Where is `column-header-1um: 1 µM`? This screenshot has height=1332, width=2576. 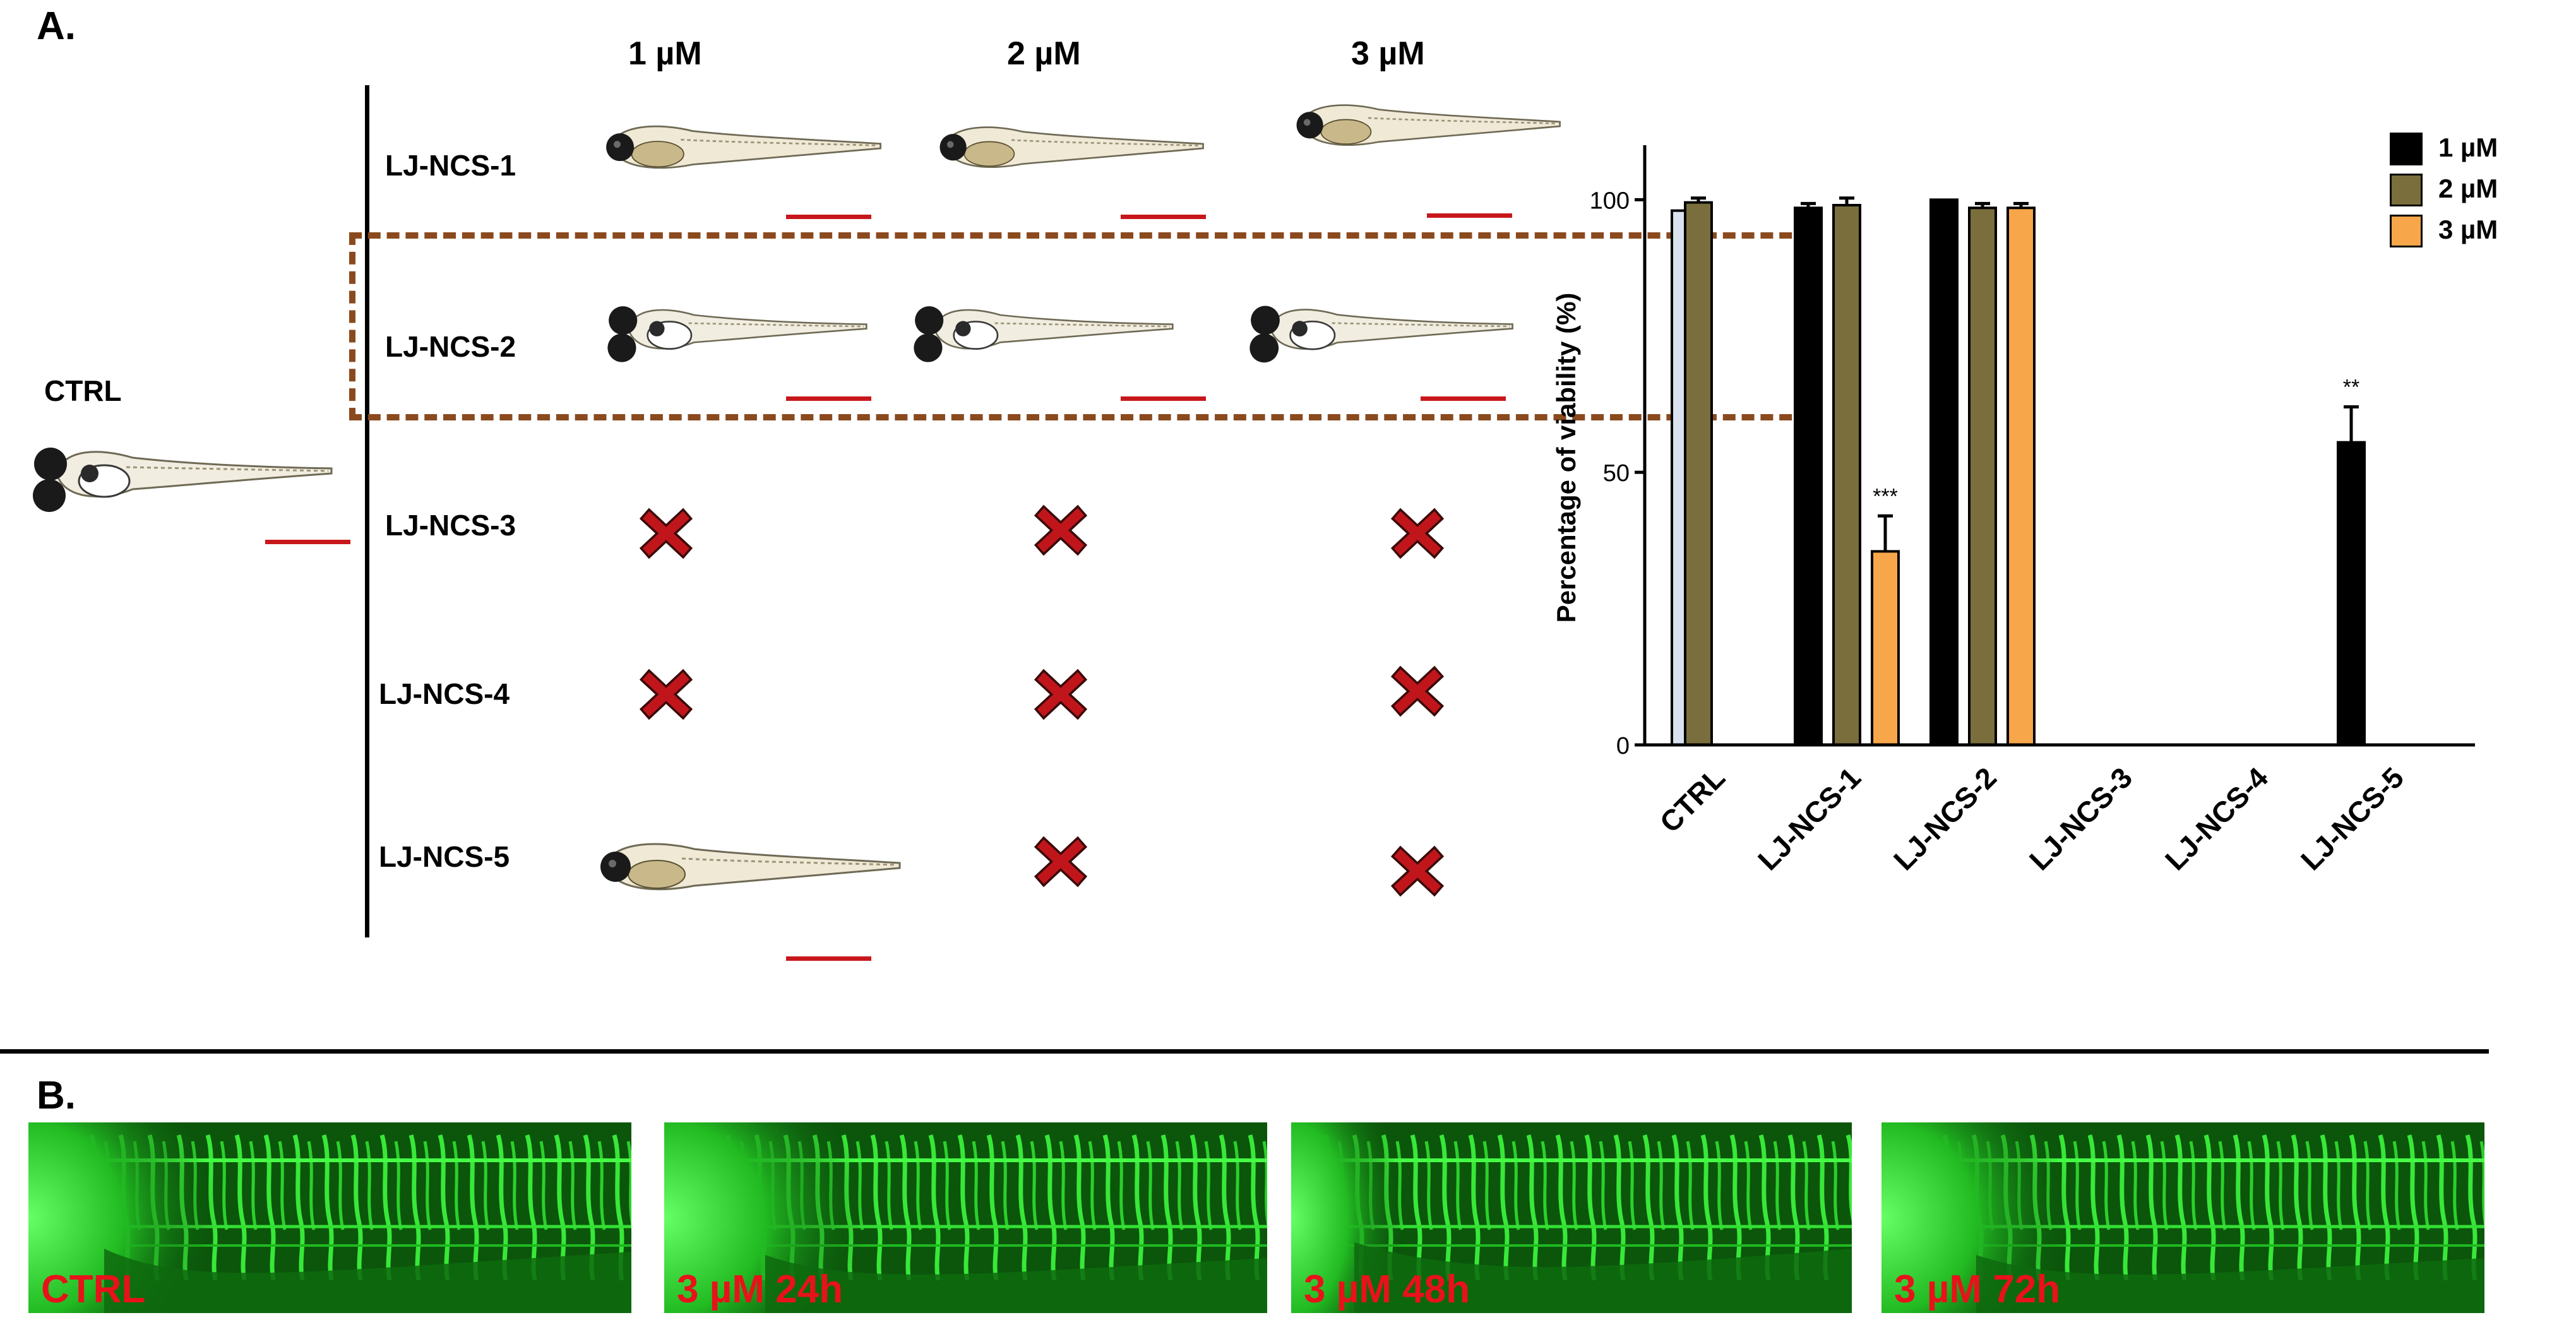
column-header-1um: 1 µM is located at coordinates (665, 53).